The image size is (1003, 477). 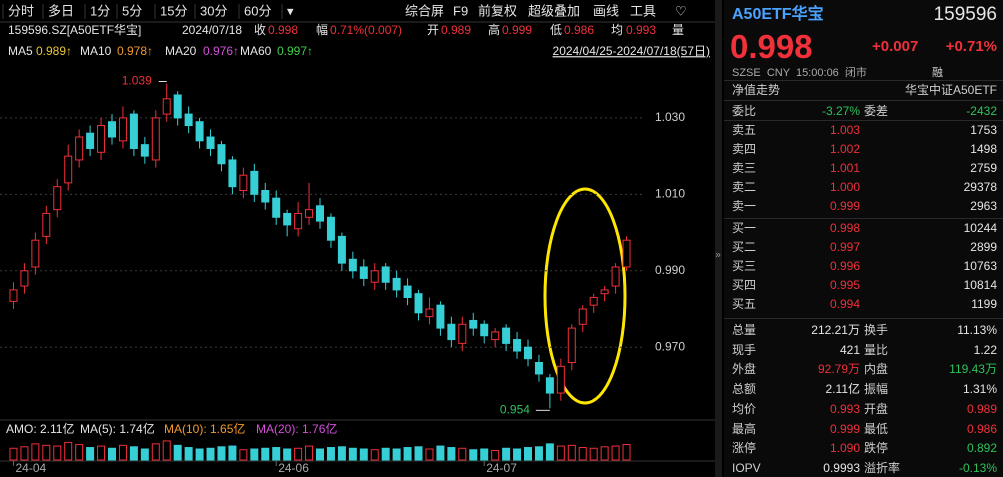 I want to click on period-tab: 60分, so click(x=257, y=10).